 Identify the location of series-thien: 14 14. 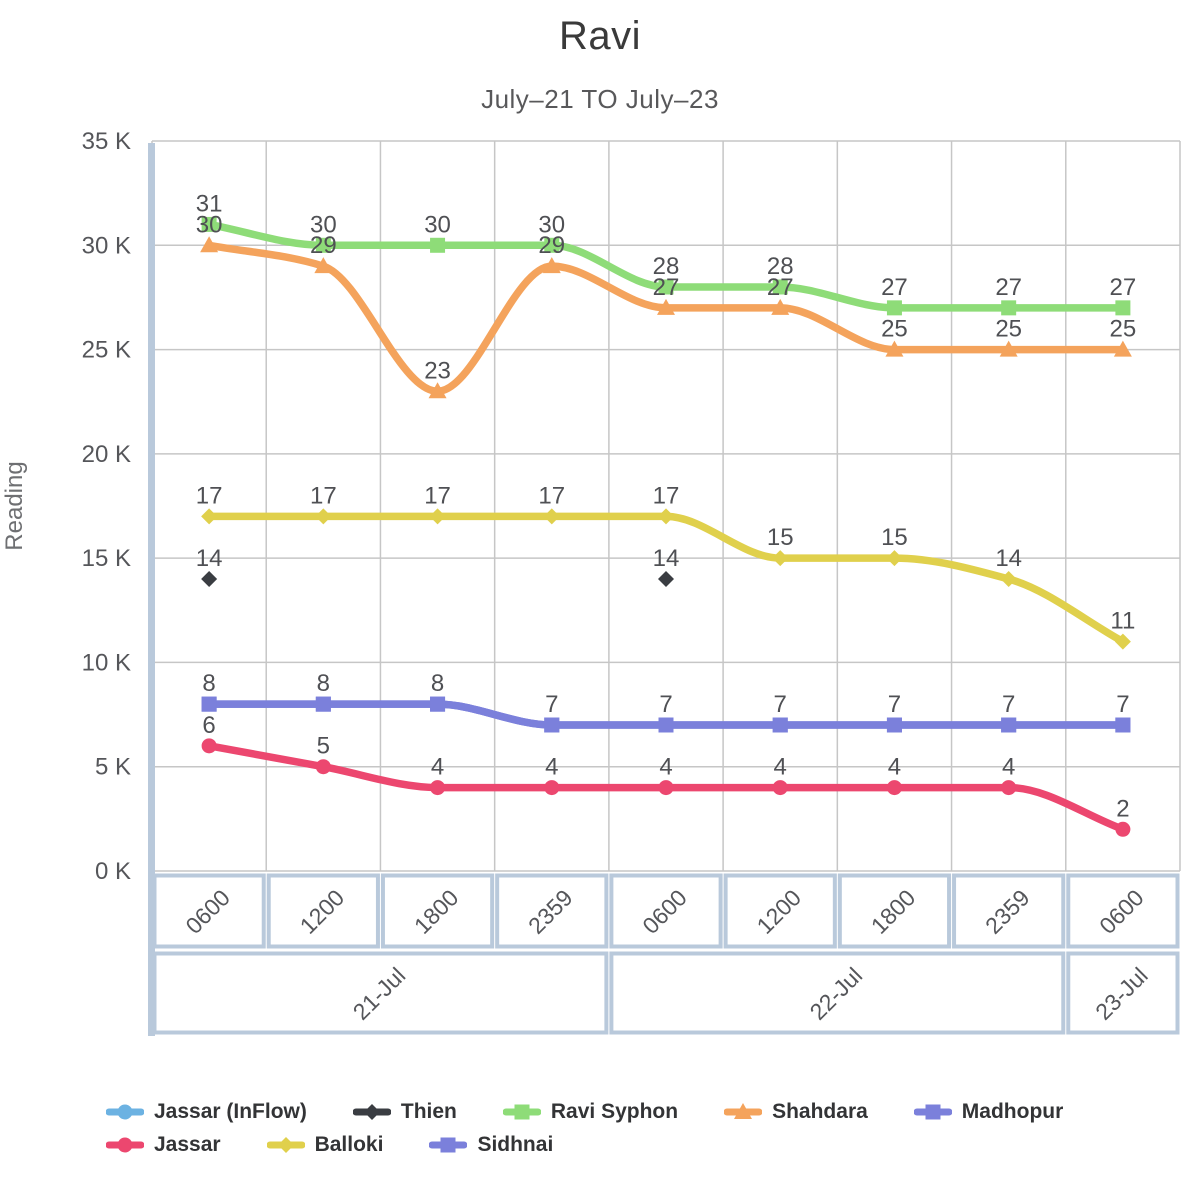
(438, 566).